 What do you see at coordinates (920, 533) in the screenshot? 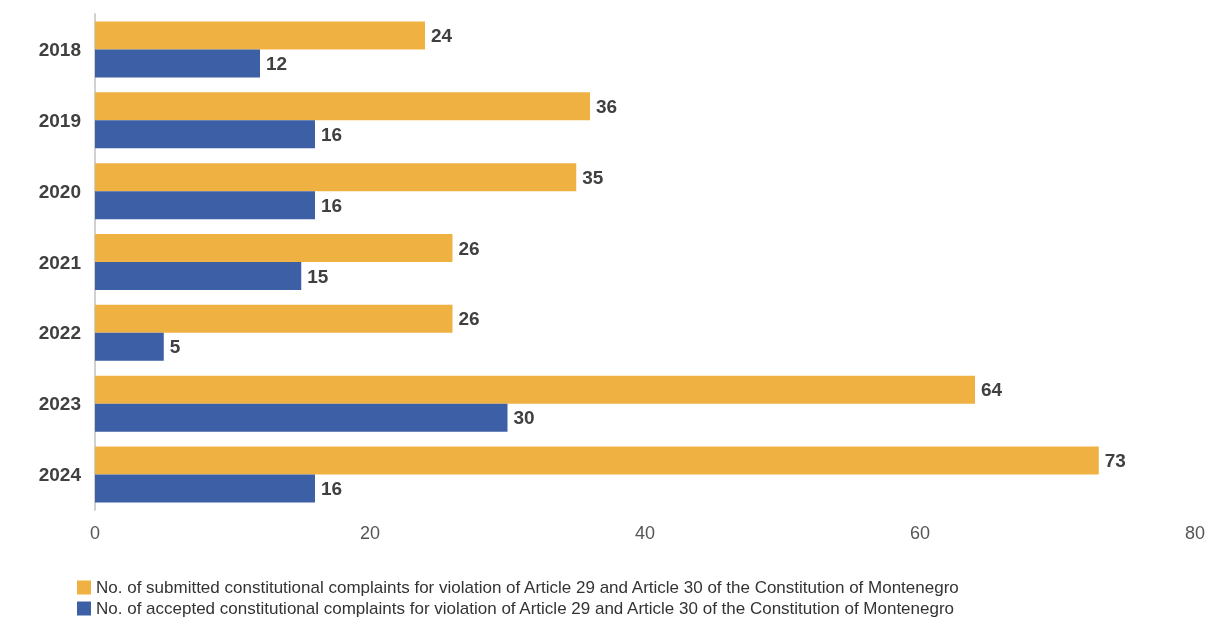
I see `x-tick-label: 60` at bounding box center [920, 533].